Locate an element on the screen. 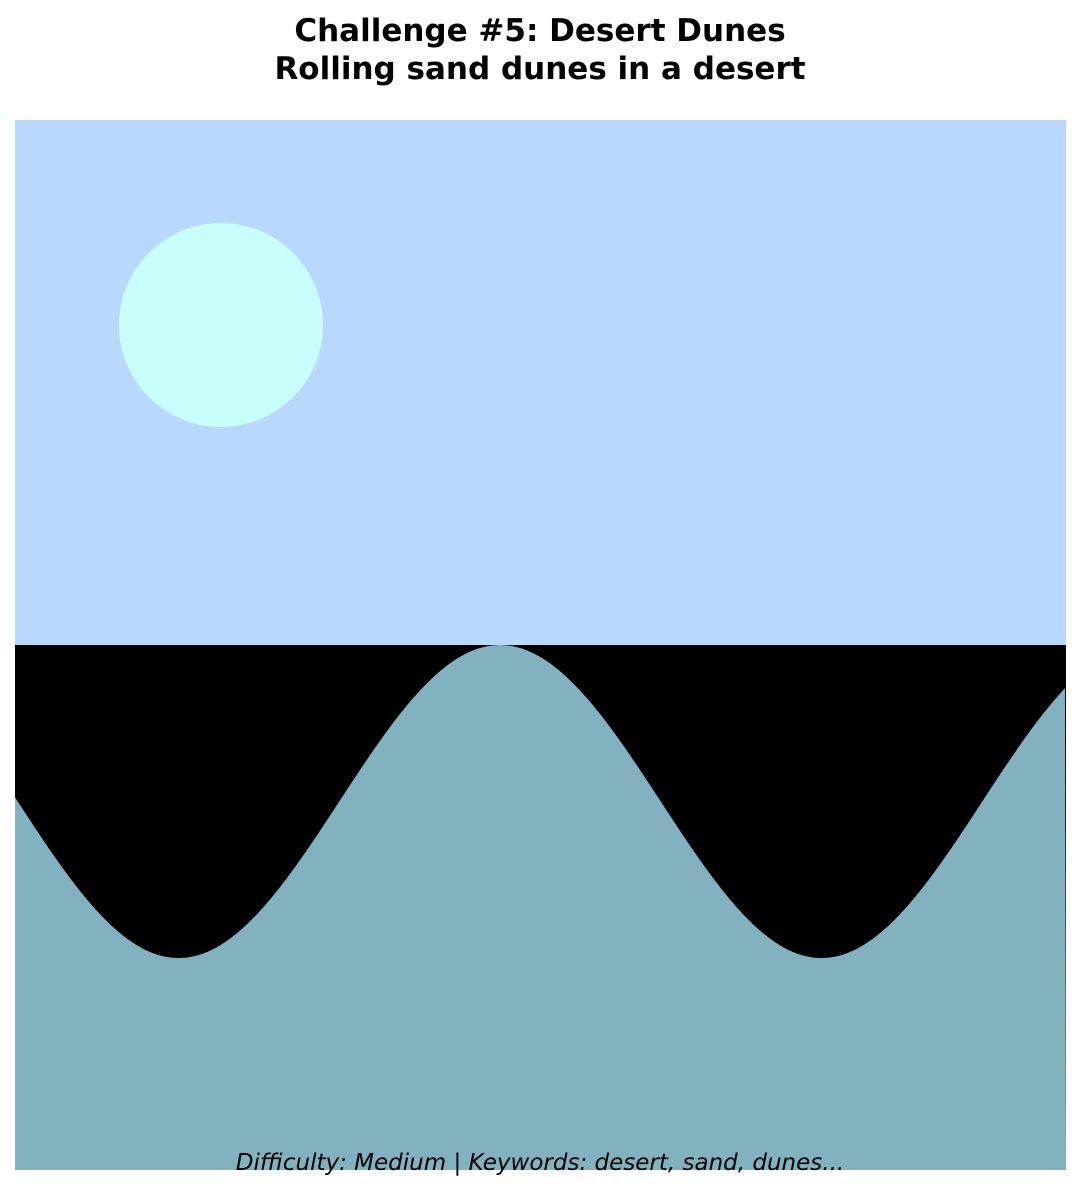 This screenshot has height=1190, width=1080. title: Challenge #5: Desert Dunes is located at coordinates (539, 31).